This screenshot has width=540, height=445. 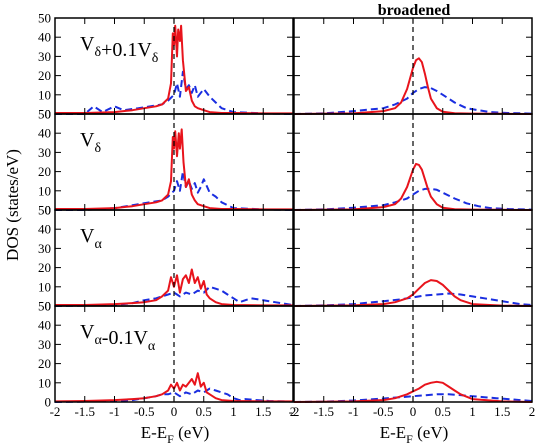 I want to click on panel-r0-c0: 0 10 20 30 40 50, so click(x=166, y=66).